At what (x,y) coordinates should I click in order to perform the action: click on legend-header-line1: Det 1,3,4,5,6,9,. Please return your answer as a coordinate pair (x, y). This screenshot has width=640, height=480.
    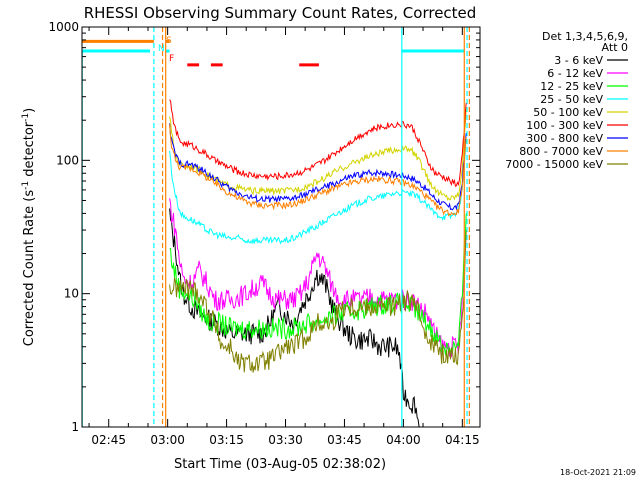
    Looking at the image, I should click on (585, 36).